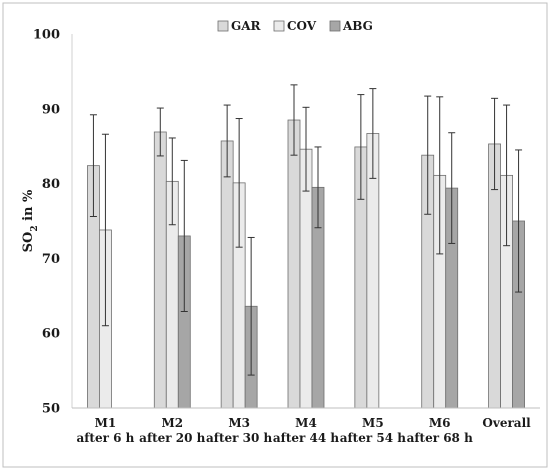 Image resolution: width=550 pixels, height=475 pixels. I want to click on x-tick-label-line: M2, so click(172, 423).